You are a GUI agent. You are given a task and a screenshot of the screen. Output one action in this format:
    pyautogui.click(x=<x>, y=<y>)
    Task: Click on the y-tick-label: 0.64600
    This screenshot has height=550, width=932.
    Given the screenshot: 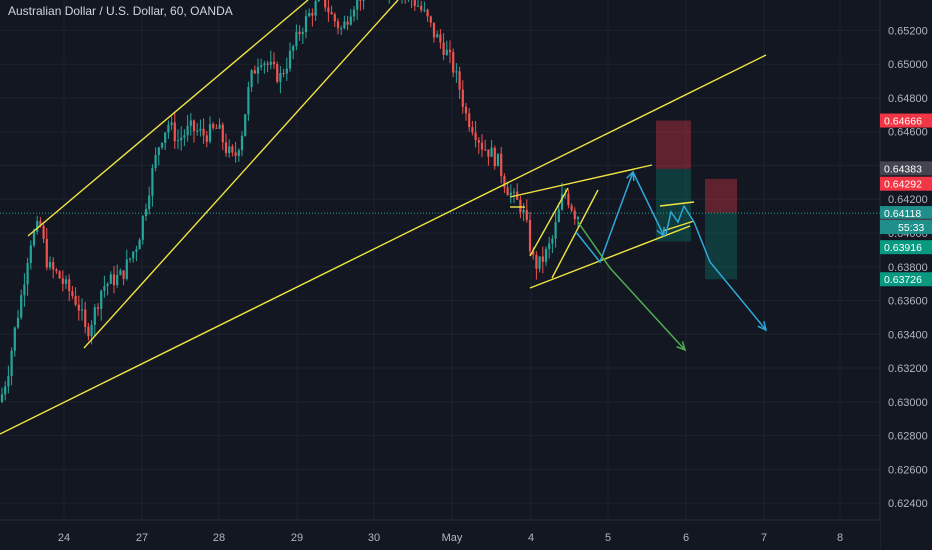 What is the action you would take?
    pyautogui.click(x=908, y=133)
    